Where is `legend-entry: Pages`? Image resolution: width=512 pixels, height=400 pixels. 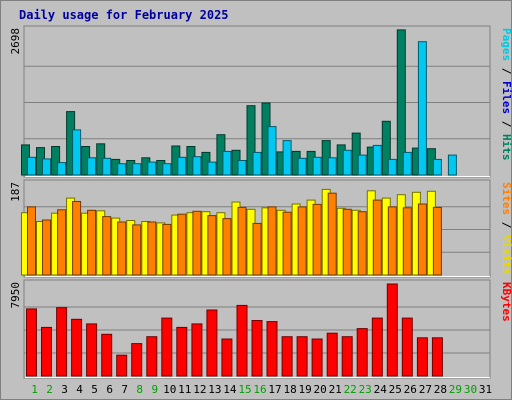 legend-entry: Pages is located at coordinates (506, 44).